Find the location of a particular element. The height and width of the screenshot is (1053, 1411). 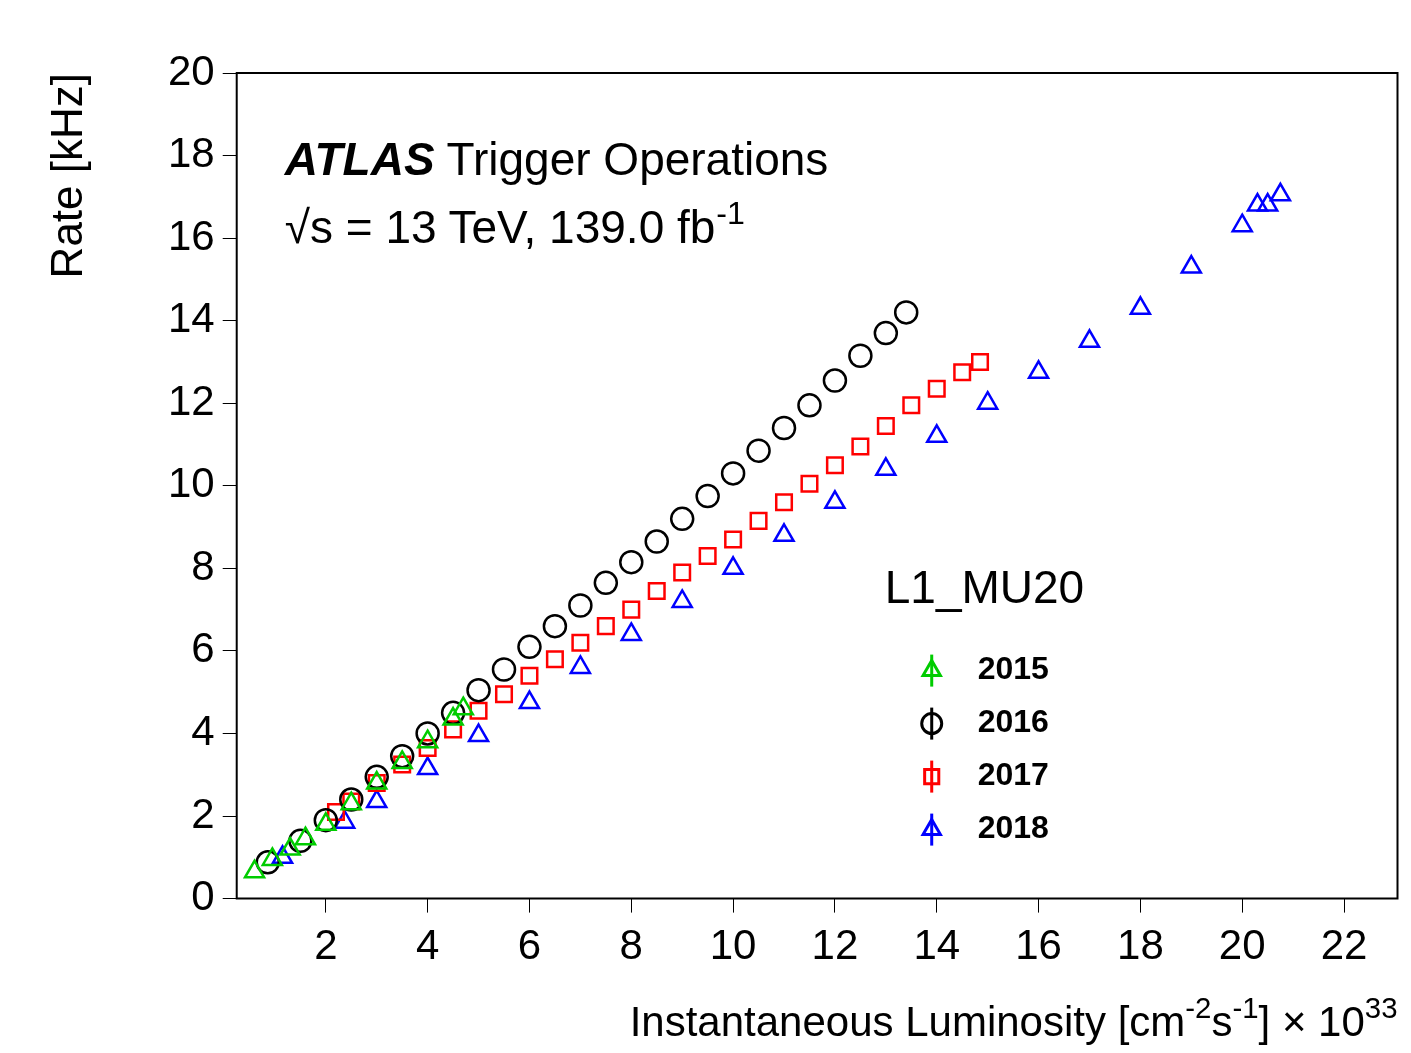

y-tick-label: 18 is located at coordinates (191, 153).